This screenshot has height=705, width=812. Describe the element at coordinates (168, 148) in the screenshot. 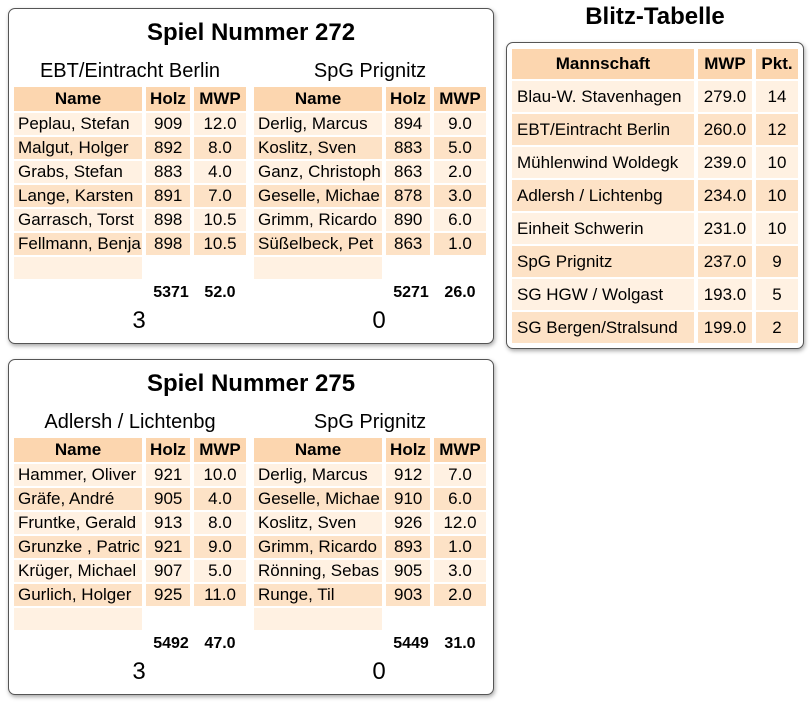

I see `table-cell: 892` at that location.